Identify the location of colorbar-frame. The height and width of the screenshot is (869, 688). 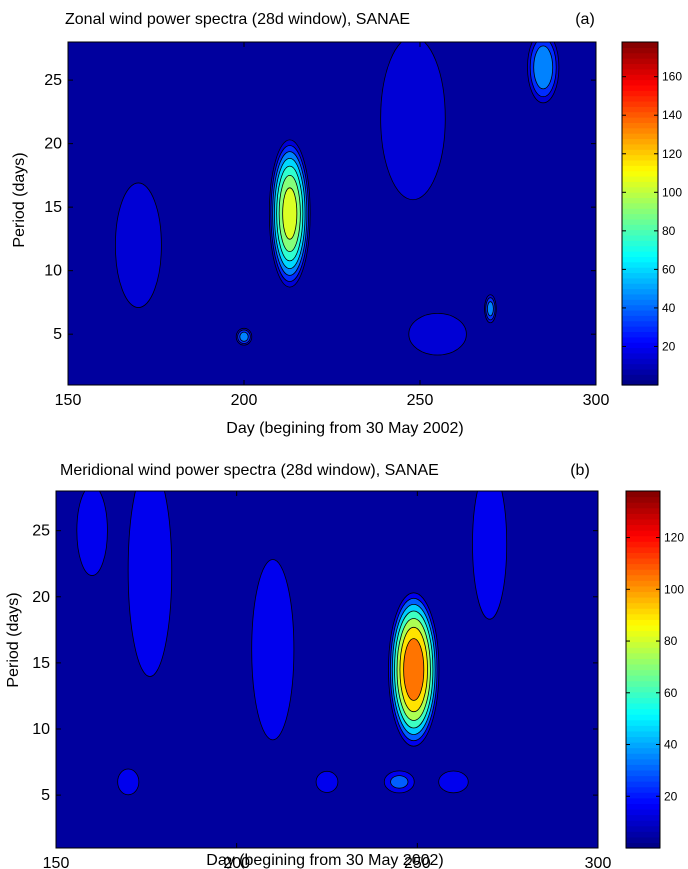
(643, 669).